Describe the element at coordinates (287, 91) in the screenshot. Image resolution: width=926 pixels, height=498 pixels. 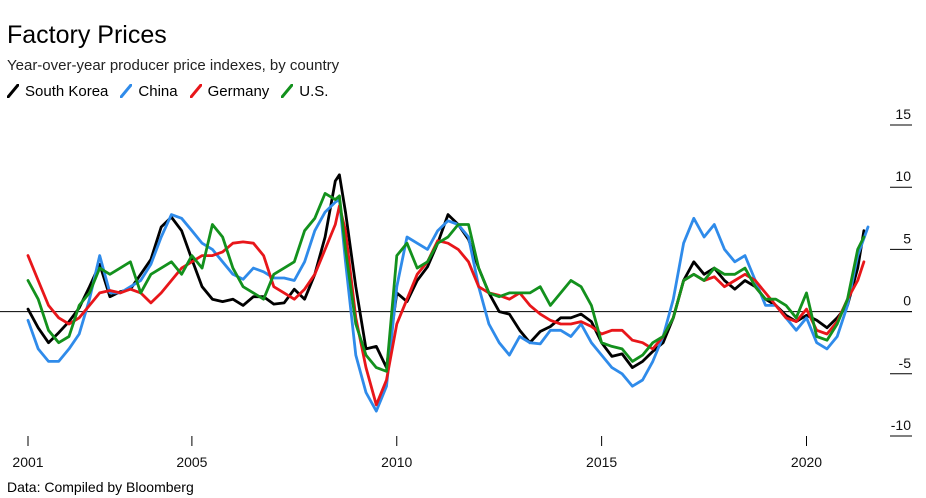
I see `legend-swatch-us` at that location.